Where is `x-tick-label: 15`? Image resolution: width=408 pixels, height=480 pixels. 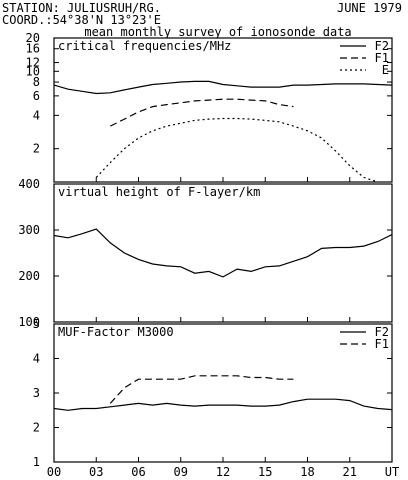 x-tick-label: 15 is located at coordinates (265, 472).